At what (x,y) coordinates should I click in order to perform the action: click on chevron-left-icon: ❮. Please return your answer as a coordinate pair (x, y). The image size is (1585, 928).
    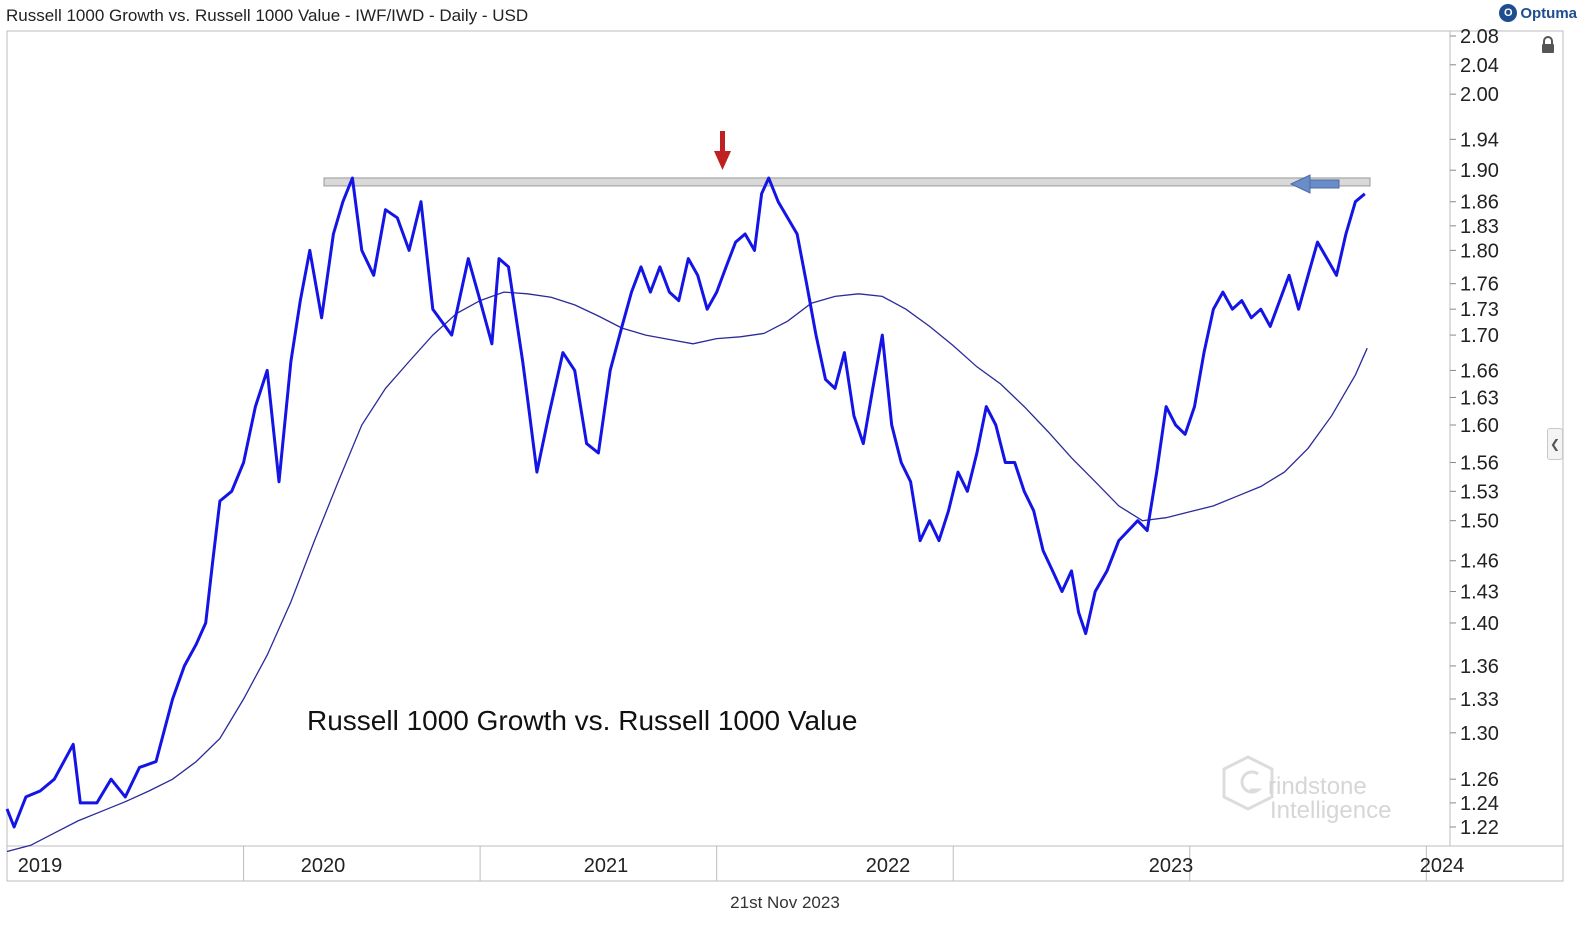
    Looking at the image, I should click on (1555, 444).